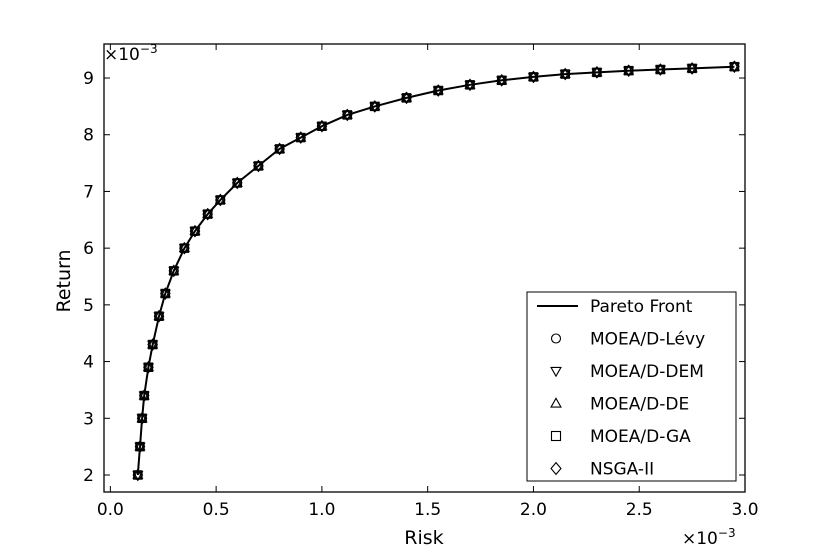  What do you see at coordinates (88, 363) in the screenshot?
I see `y-tick-label: 4` at bounding box center [88, 363].